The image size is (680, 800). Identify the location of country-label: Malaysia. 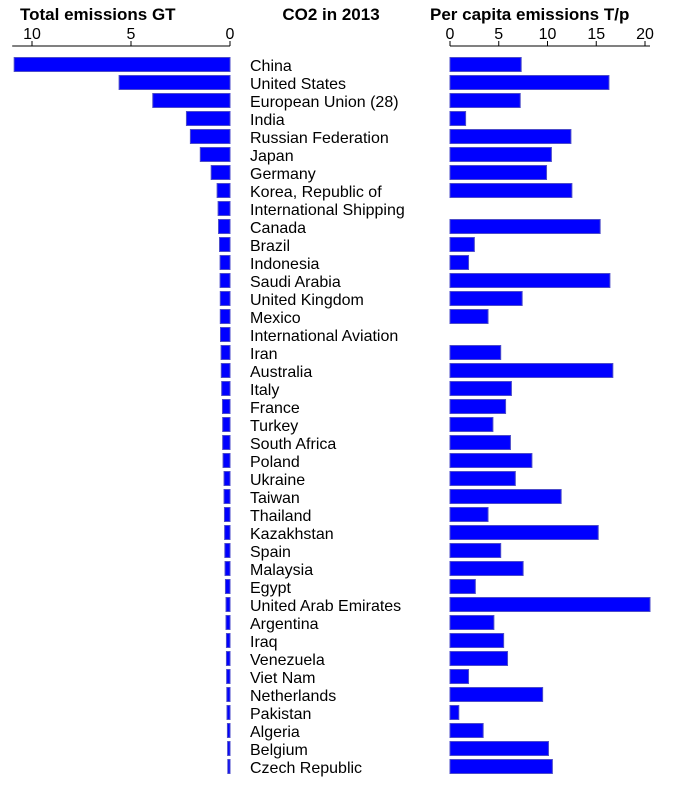
(281, 570).